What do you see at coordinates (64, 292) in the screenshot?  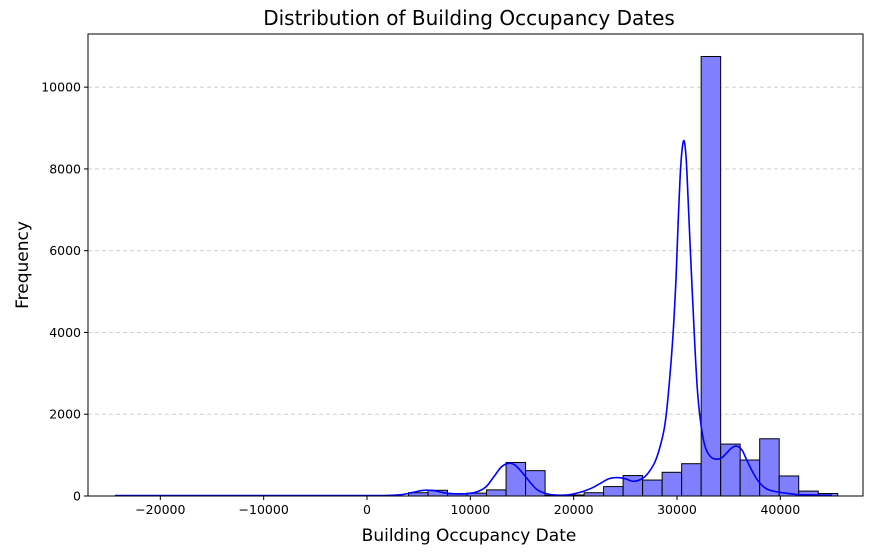 I see `y-axis-ticks: 0 2000 4000 6000 8000 10000` at bounding box center [64, 292].